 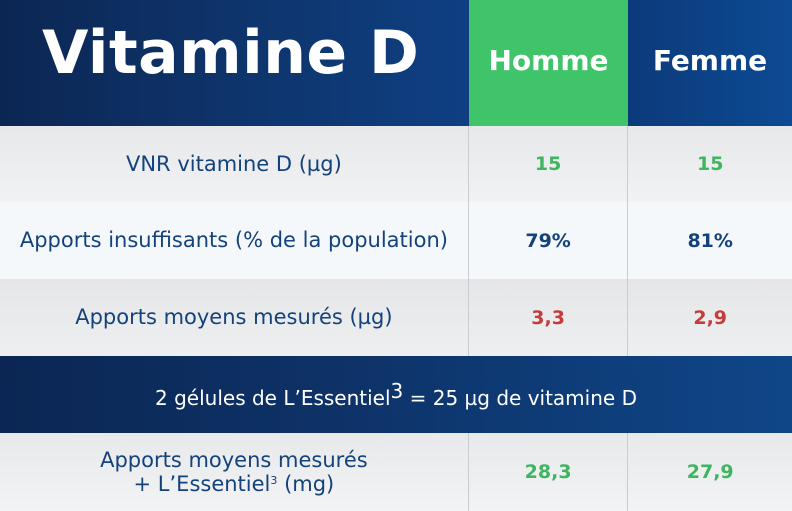 I want to click on banner-text-post: = 25 µg de vitamine D, so click(x=520, y=398).